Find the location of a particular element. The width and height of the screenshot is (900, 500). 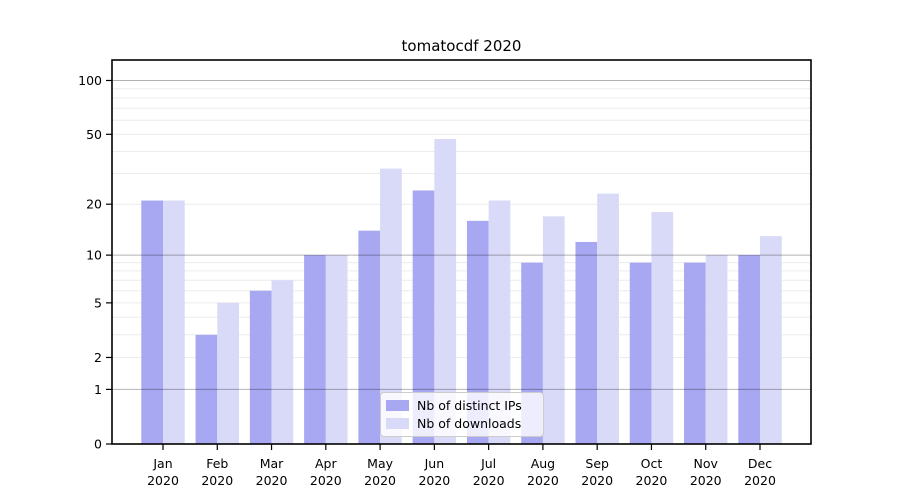

bar-ips-may is located at coordinates (369, 337).